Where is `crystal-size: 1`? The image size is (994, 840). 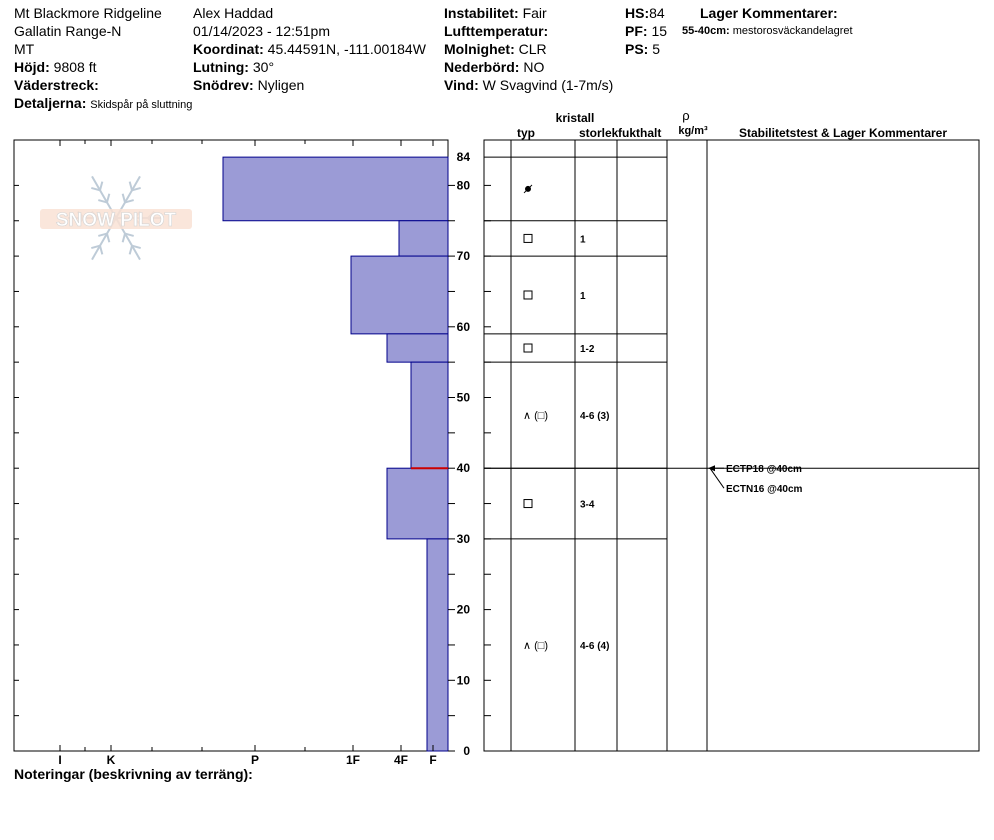
crystal-size: 1 is located at coordinates (583, 296).